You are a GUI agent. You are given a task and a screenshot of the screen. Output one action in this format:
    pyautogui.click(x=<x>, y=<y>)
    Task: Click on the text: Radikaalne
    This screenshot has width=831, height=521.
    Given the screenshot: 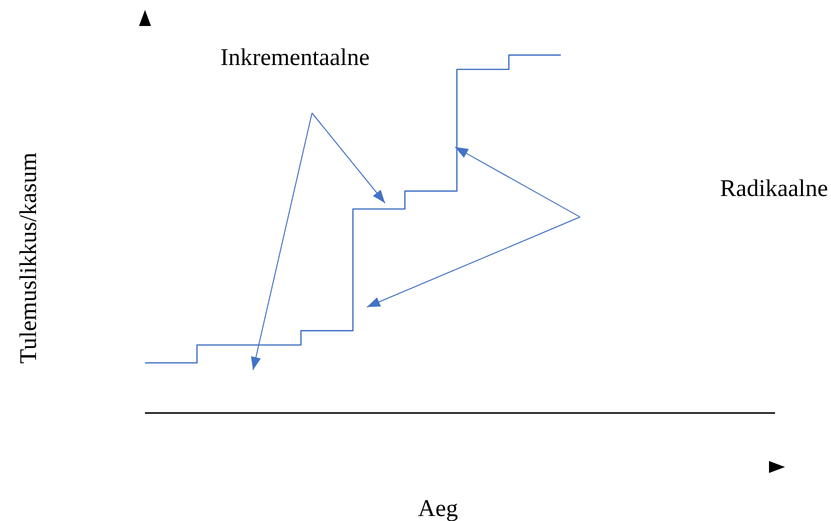 What is the action you would take?
    pyautogui.click(x=774, y=189)
    